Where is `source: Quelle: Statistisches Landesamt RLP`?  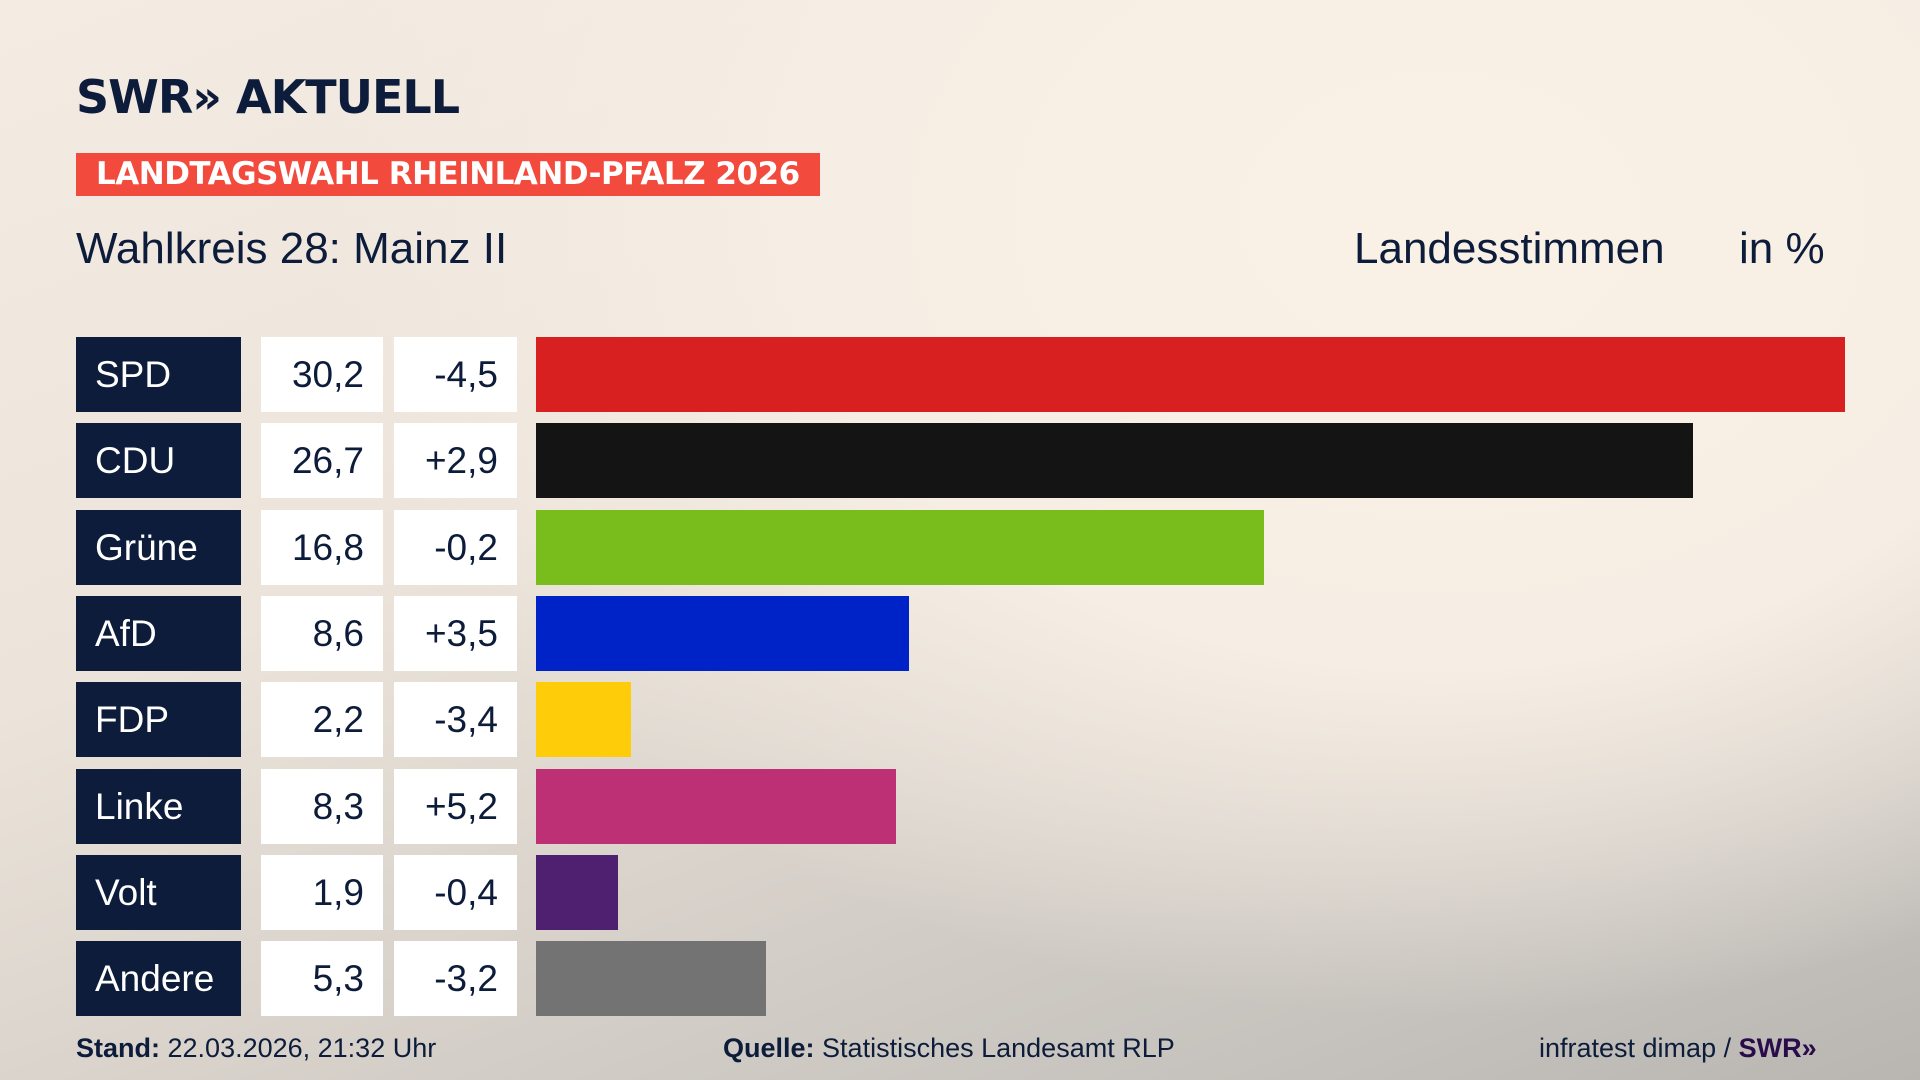 source: Quelle: Statistisches Landesamt RLP is located at coordinates (949, 1048).